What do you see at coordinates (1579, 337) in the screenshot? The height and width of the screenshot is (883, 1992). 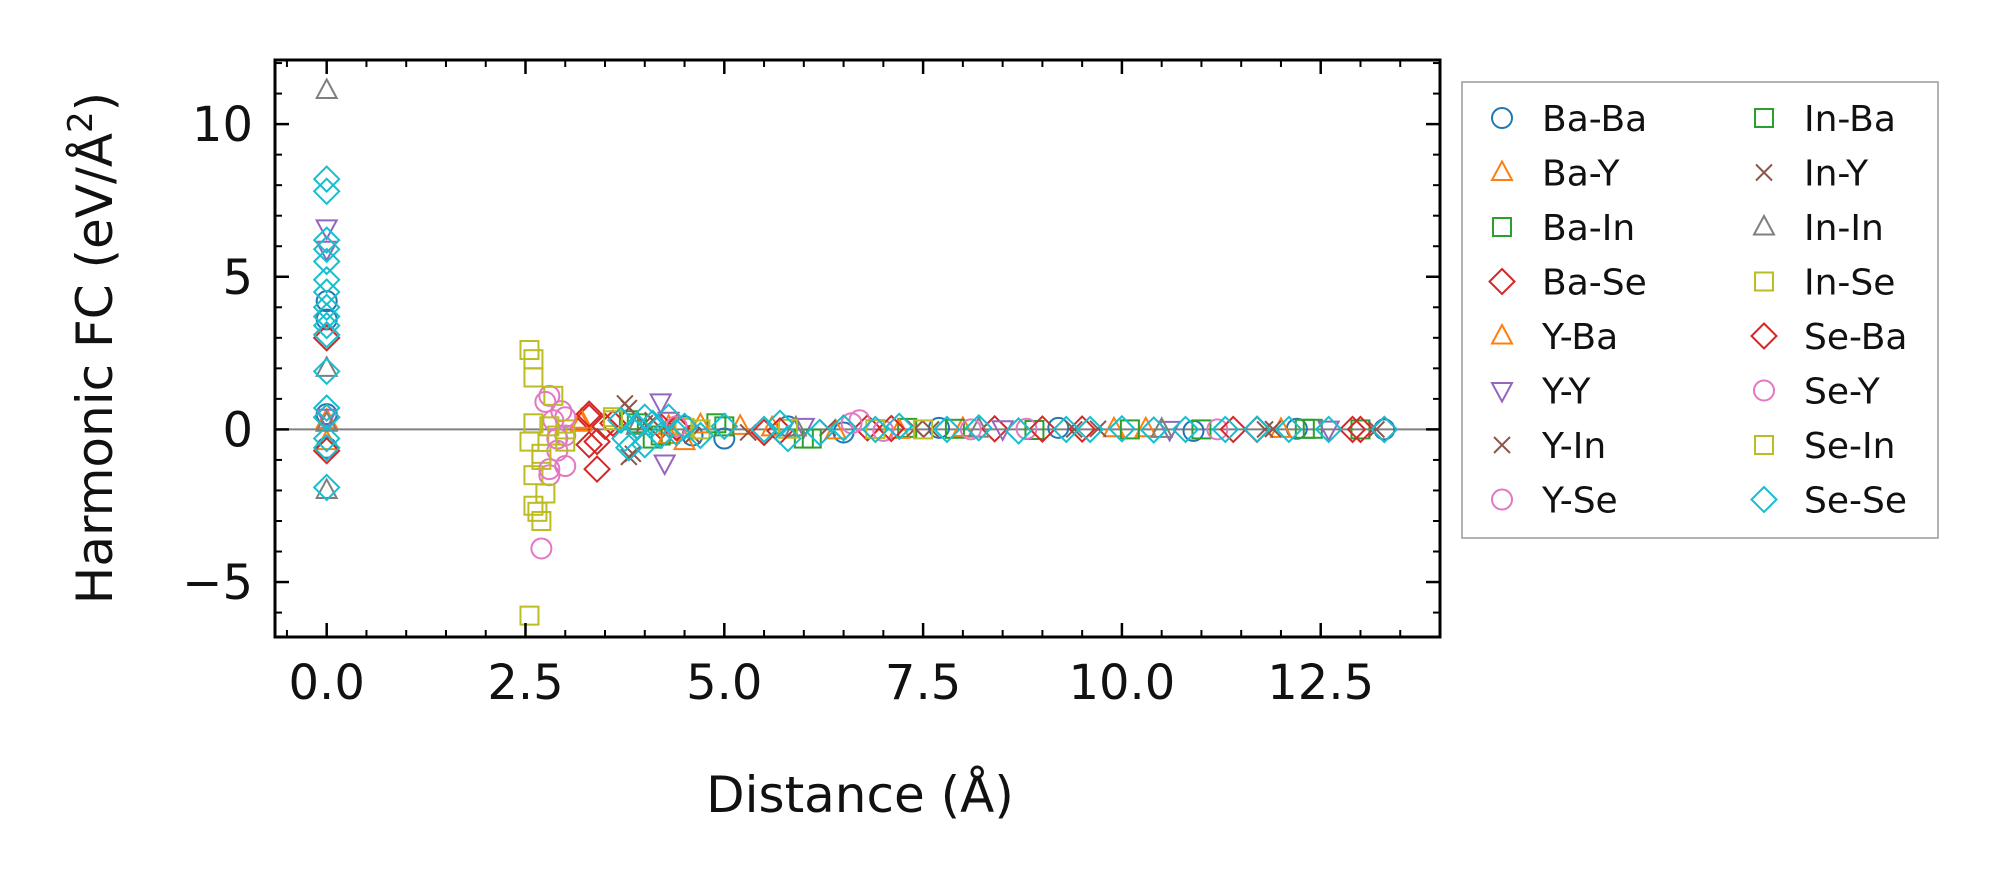 I see `legend-label: Y-Ba` at bounding box center [1579, 337].